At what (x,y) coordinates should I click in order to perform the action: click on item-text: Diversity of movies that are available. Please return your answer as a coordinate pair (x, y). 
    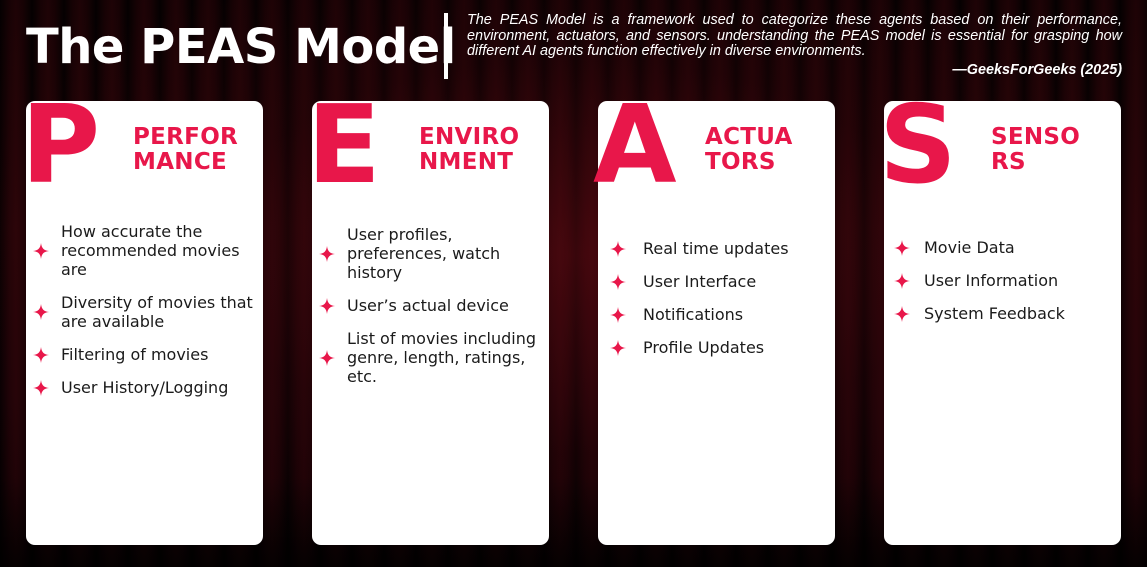
    Looking at the image, I should click on (157, 312).